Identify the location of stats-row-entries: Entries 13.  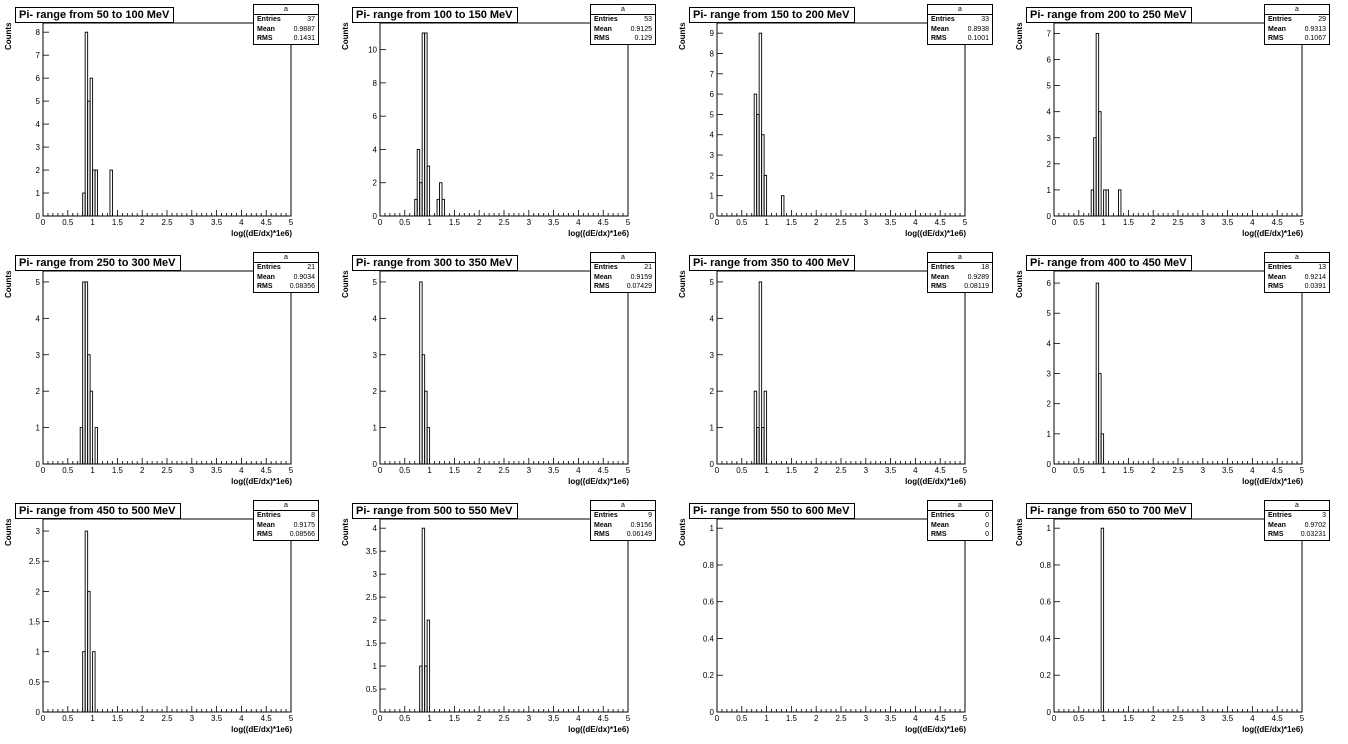
(1297, 267).